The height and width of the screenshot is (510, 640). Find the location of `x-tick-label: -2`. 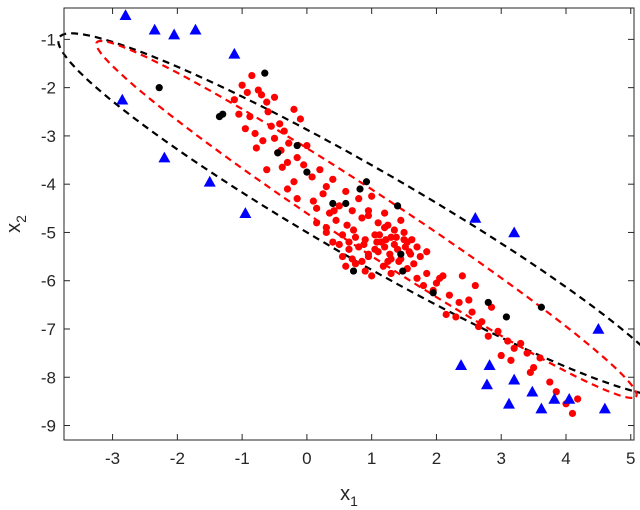

x-tick-label: -2 is located at coordinates (177, 458).